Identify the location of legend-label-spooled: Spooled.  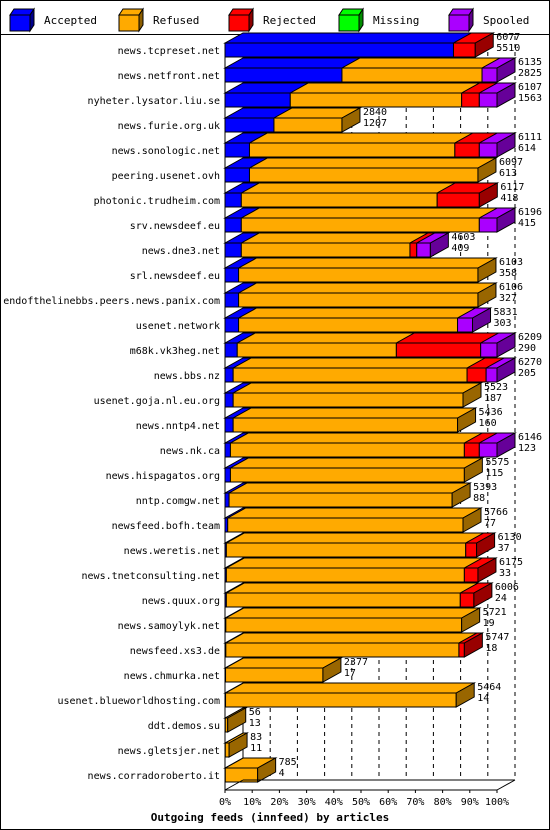
(506, 20).